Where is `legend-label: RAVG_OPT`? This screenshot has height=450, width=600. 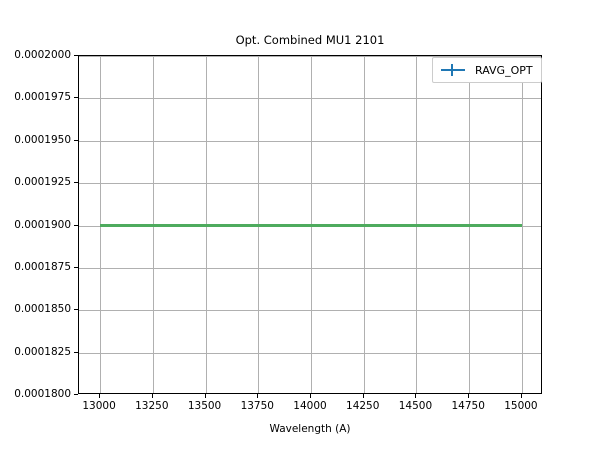 legend-label: RAVG_OPT is located at coordinates (504, 70).